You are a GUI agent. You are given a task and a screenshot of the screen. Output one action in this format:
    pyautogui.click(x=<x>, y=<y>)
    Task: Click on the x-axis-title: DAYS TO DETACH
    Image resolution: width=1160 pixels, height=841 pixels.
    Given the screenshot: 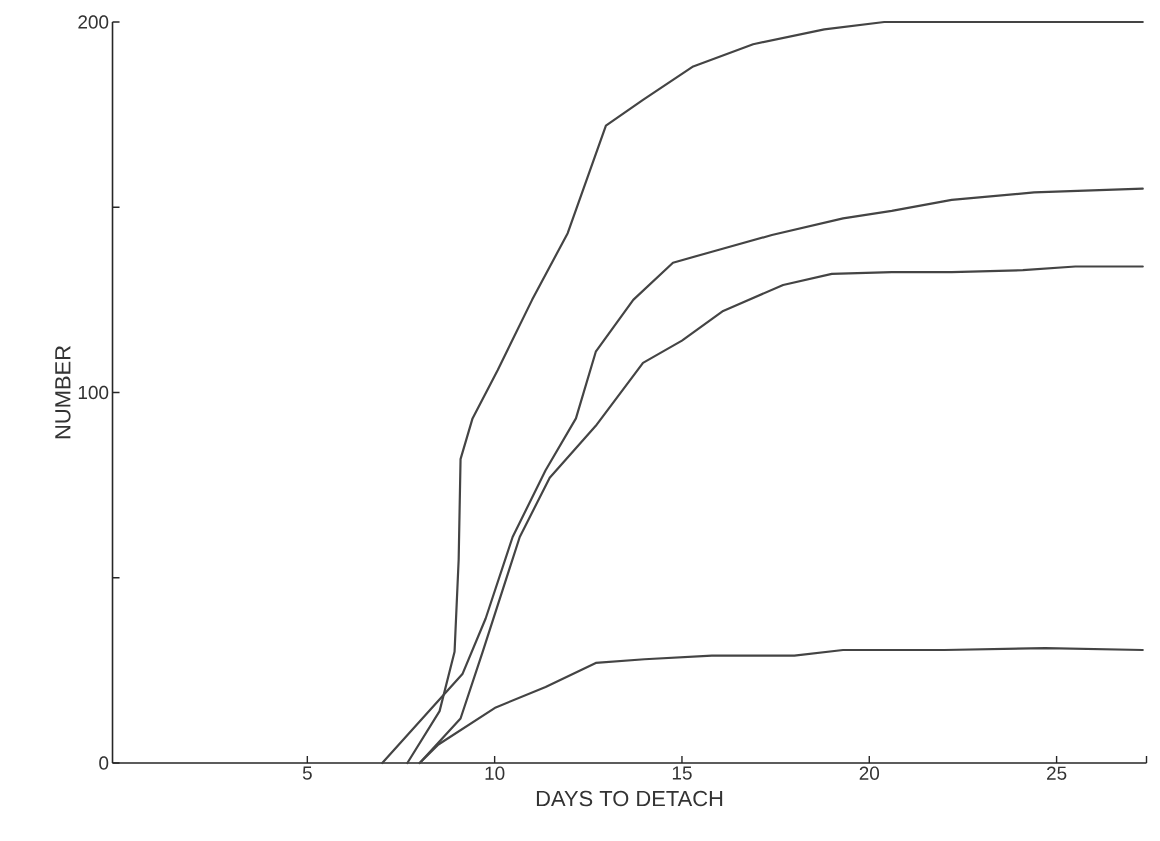 What is the action you would take?
    pyautogui.click(x=629, y=798)
    